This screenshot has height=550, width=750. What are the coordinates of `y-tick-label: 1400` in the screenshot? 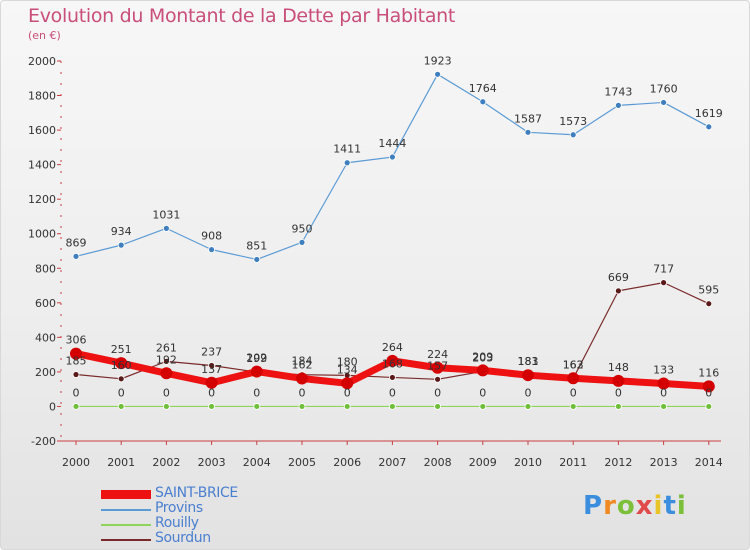 It's located at (42, 165).